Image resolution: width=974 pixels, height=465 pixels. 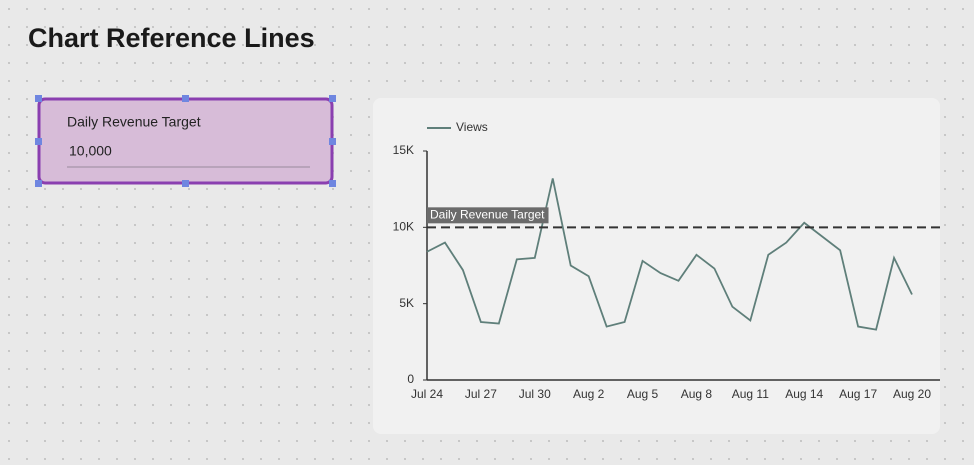 I want to click on x-tick-label: Aug 17, so click(x=858, y=394).